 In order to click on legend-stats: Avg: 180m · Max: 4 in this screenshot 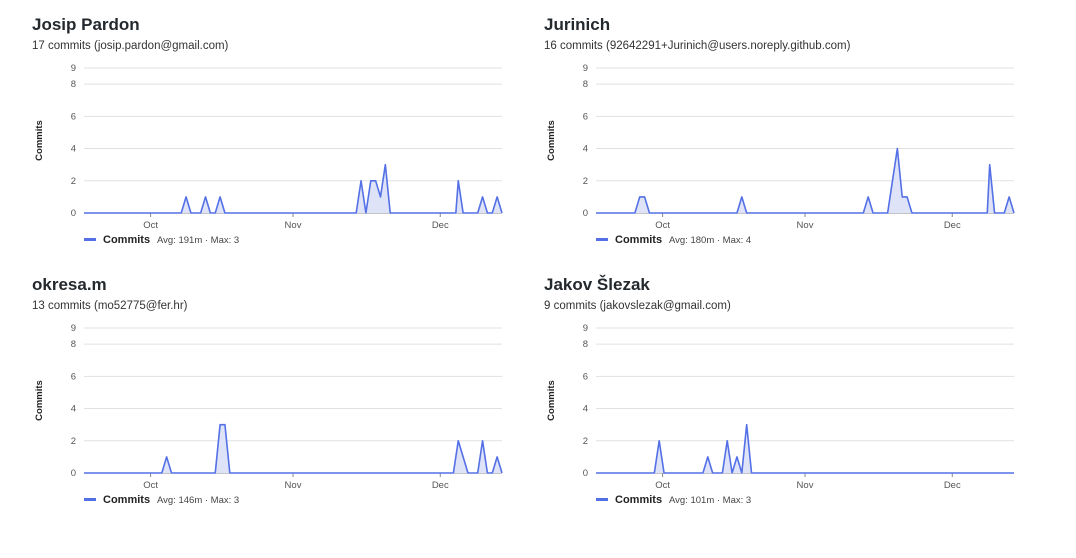, I will do `click(710, 240)`.